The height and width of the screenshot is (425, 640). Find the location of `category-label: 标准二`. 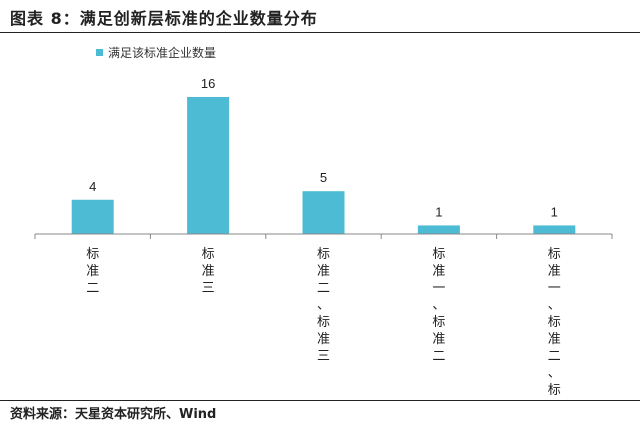

category-label: 标准二 is located at coordinates (92, 271).